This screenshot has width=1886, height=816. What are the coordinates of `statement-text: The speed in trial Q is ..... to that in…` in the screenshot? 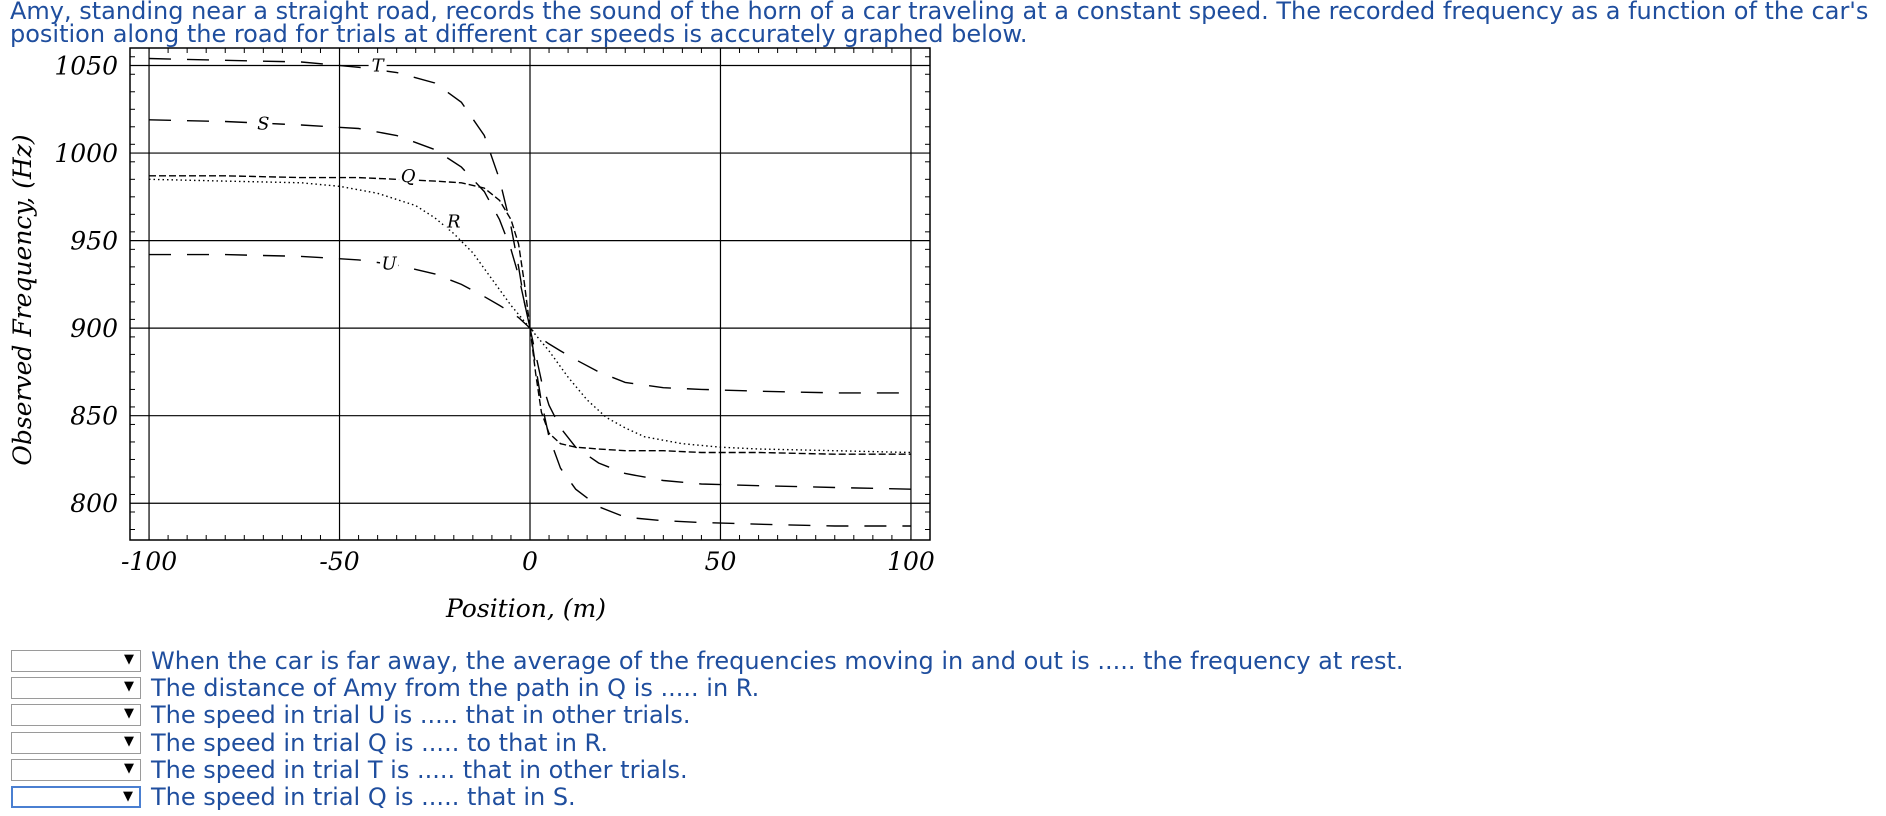 It's located at (379, 743).